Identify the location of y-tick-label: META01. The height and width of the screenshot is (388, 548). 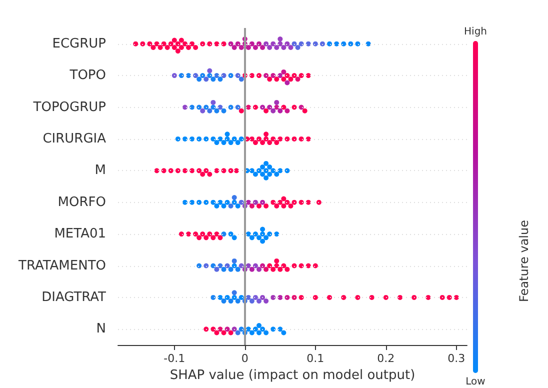
(80, 234).